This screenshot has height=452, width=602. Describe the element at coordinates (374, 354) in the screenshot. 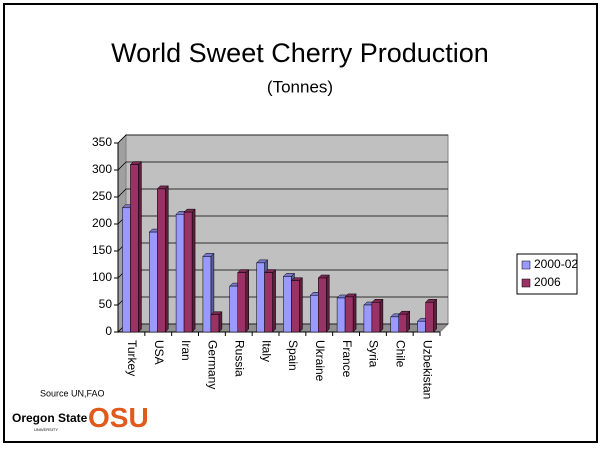

I see `x-tick-label: Syria` at that location.